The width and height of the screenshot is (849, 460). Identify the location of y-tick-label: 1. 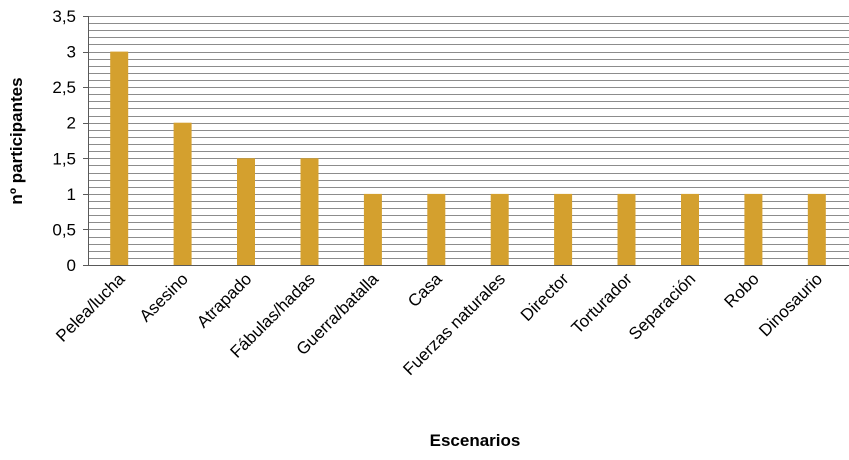
(71, 194).